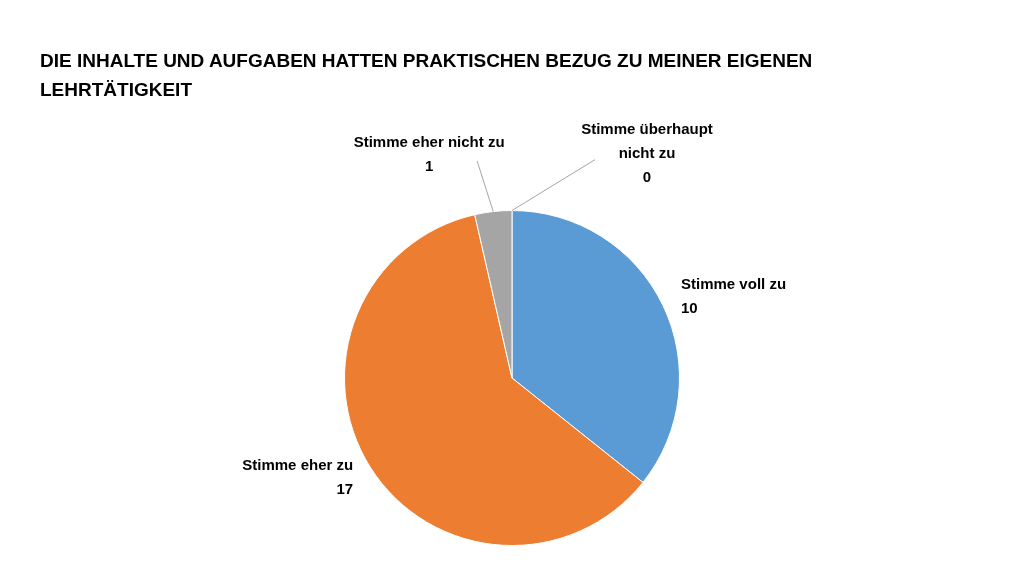 This screenshot has width=1024, height=576. Describe the element at coordinates (647, 140) in the screenshot. I see `category-label: Stimme überhaupt nicht zu` at that location.